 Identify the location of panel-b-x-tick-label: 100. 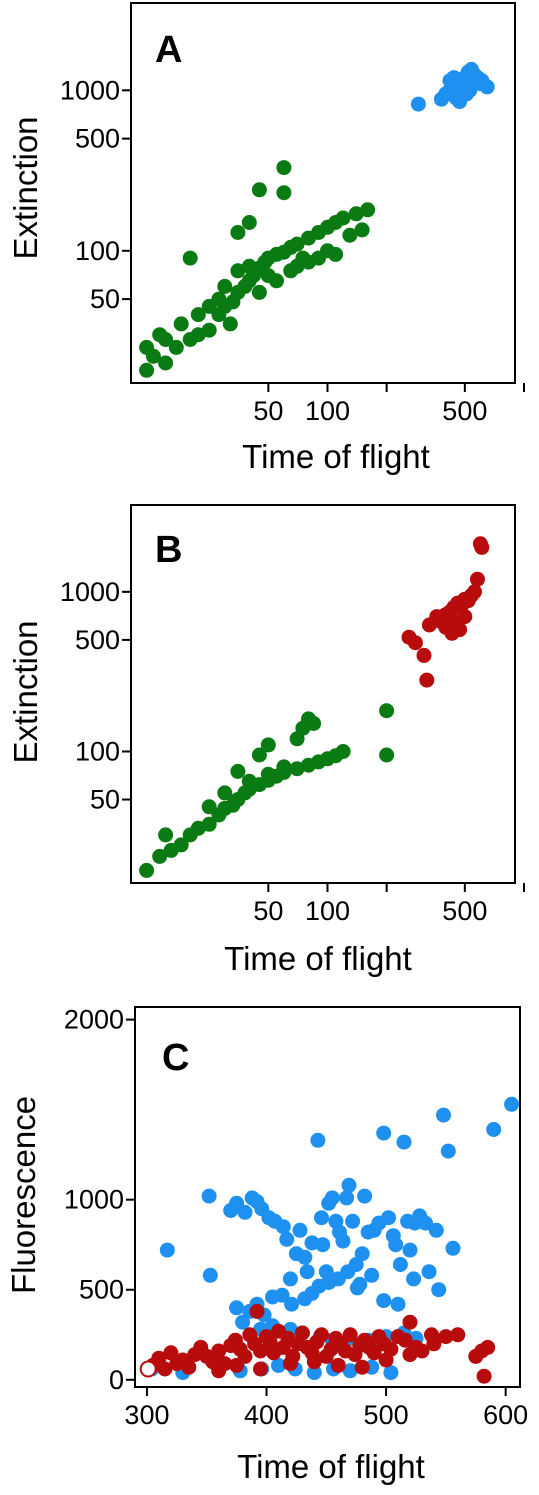
(327, 911).